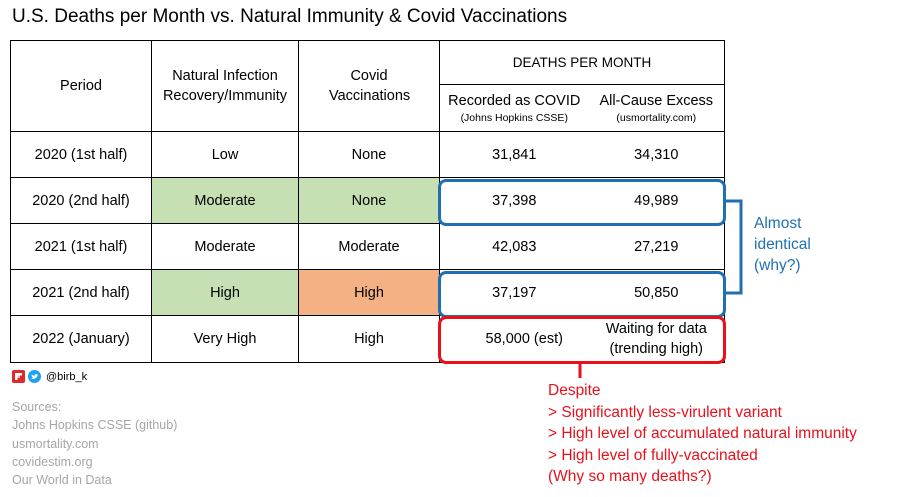  I want to click on blue-bracket, so click(733, 247).